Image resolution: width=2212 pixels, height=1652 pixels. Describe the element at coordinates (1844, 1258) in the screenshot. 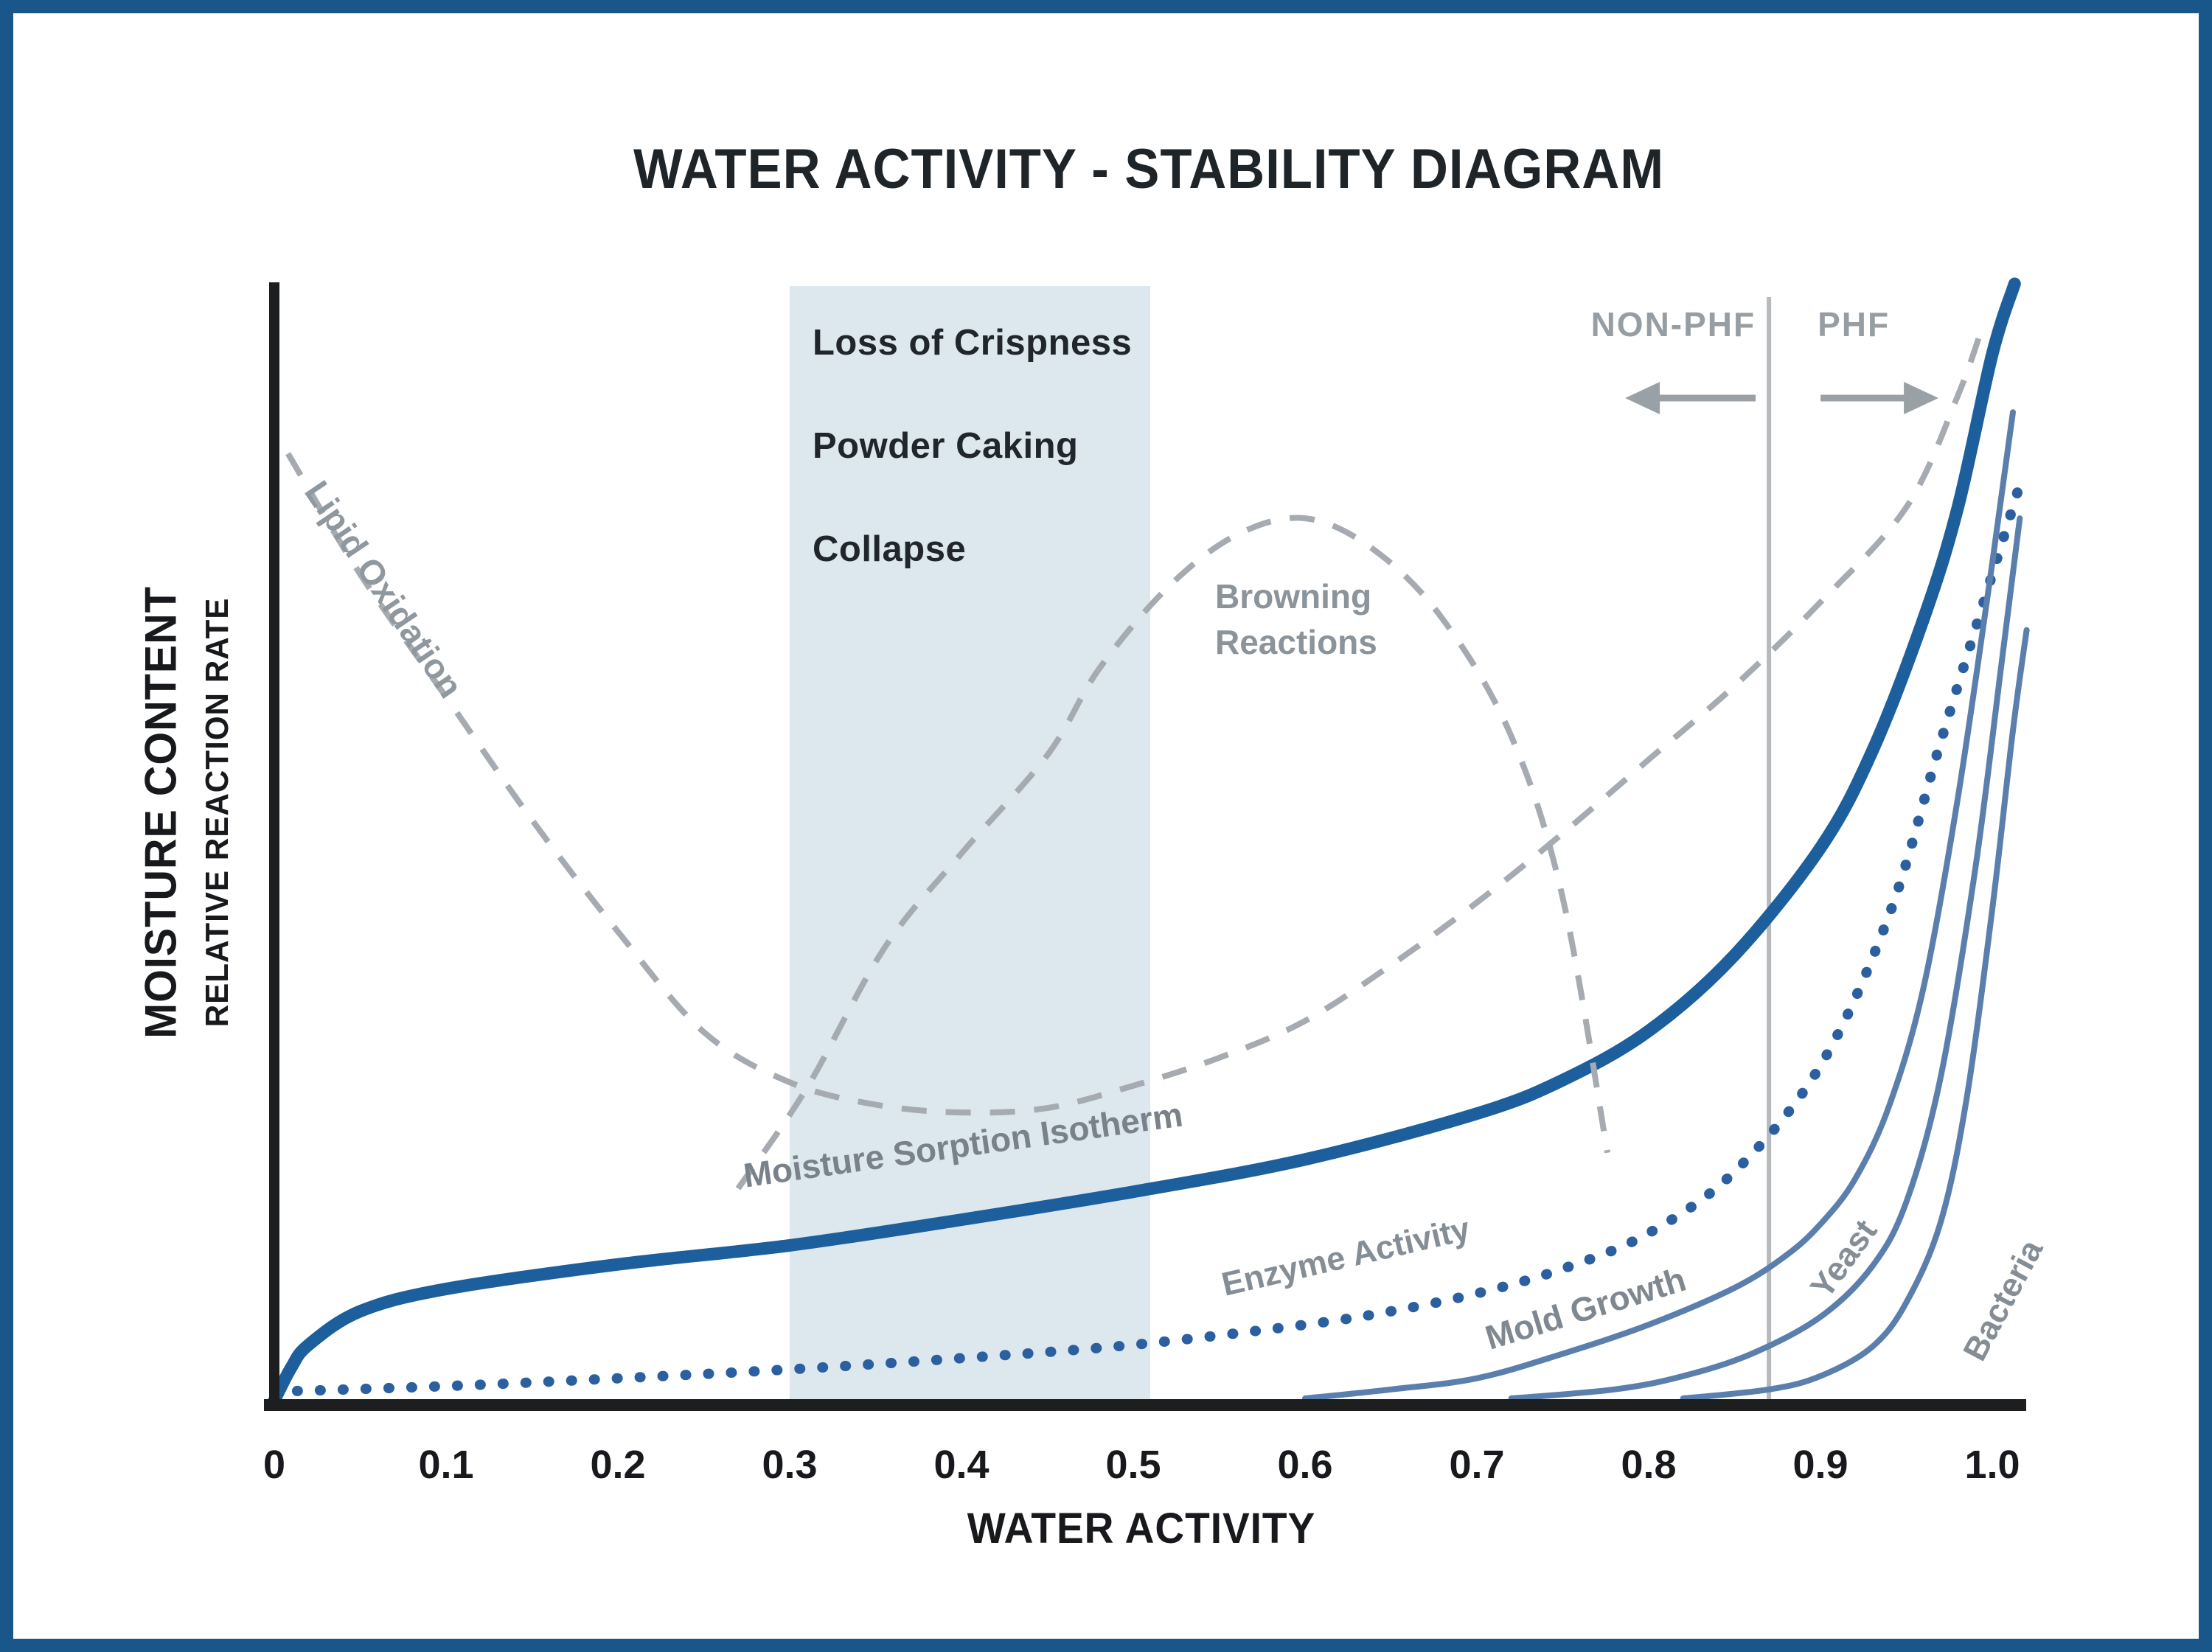

I see `yeast-label: Yeast` at that location.